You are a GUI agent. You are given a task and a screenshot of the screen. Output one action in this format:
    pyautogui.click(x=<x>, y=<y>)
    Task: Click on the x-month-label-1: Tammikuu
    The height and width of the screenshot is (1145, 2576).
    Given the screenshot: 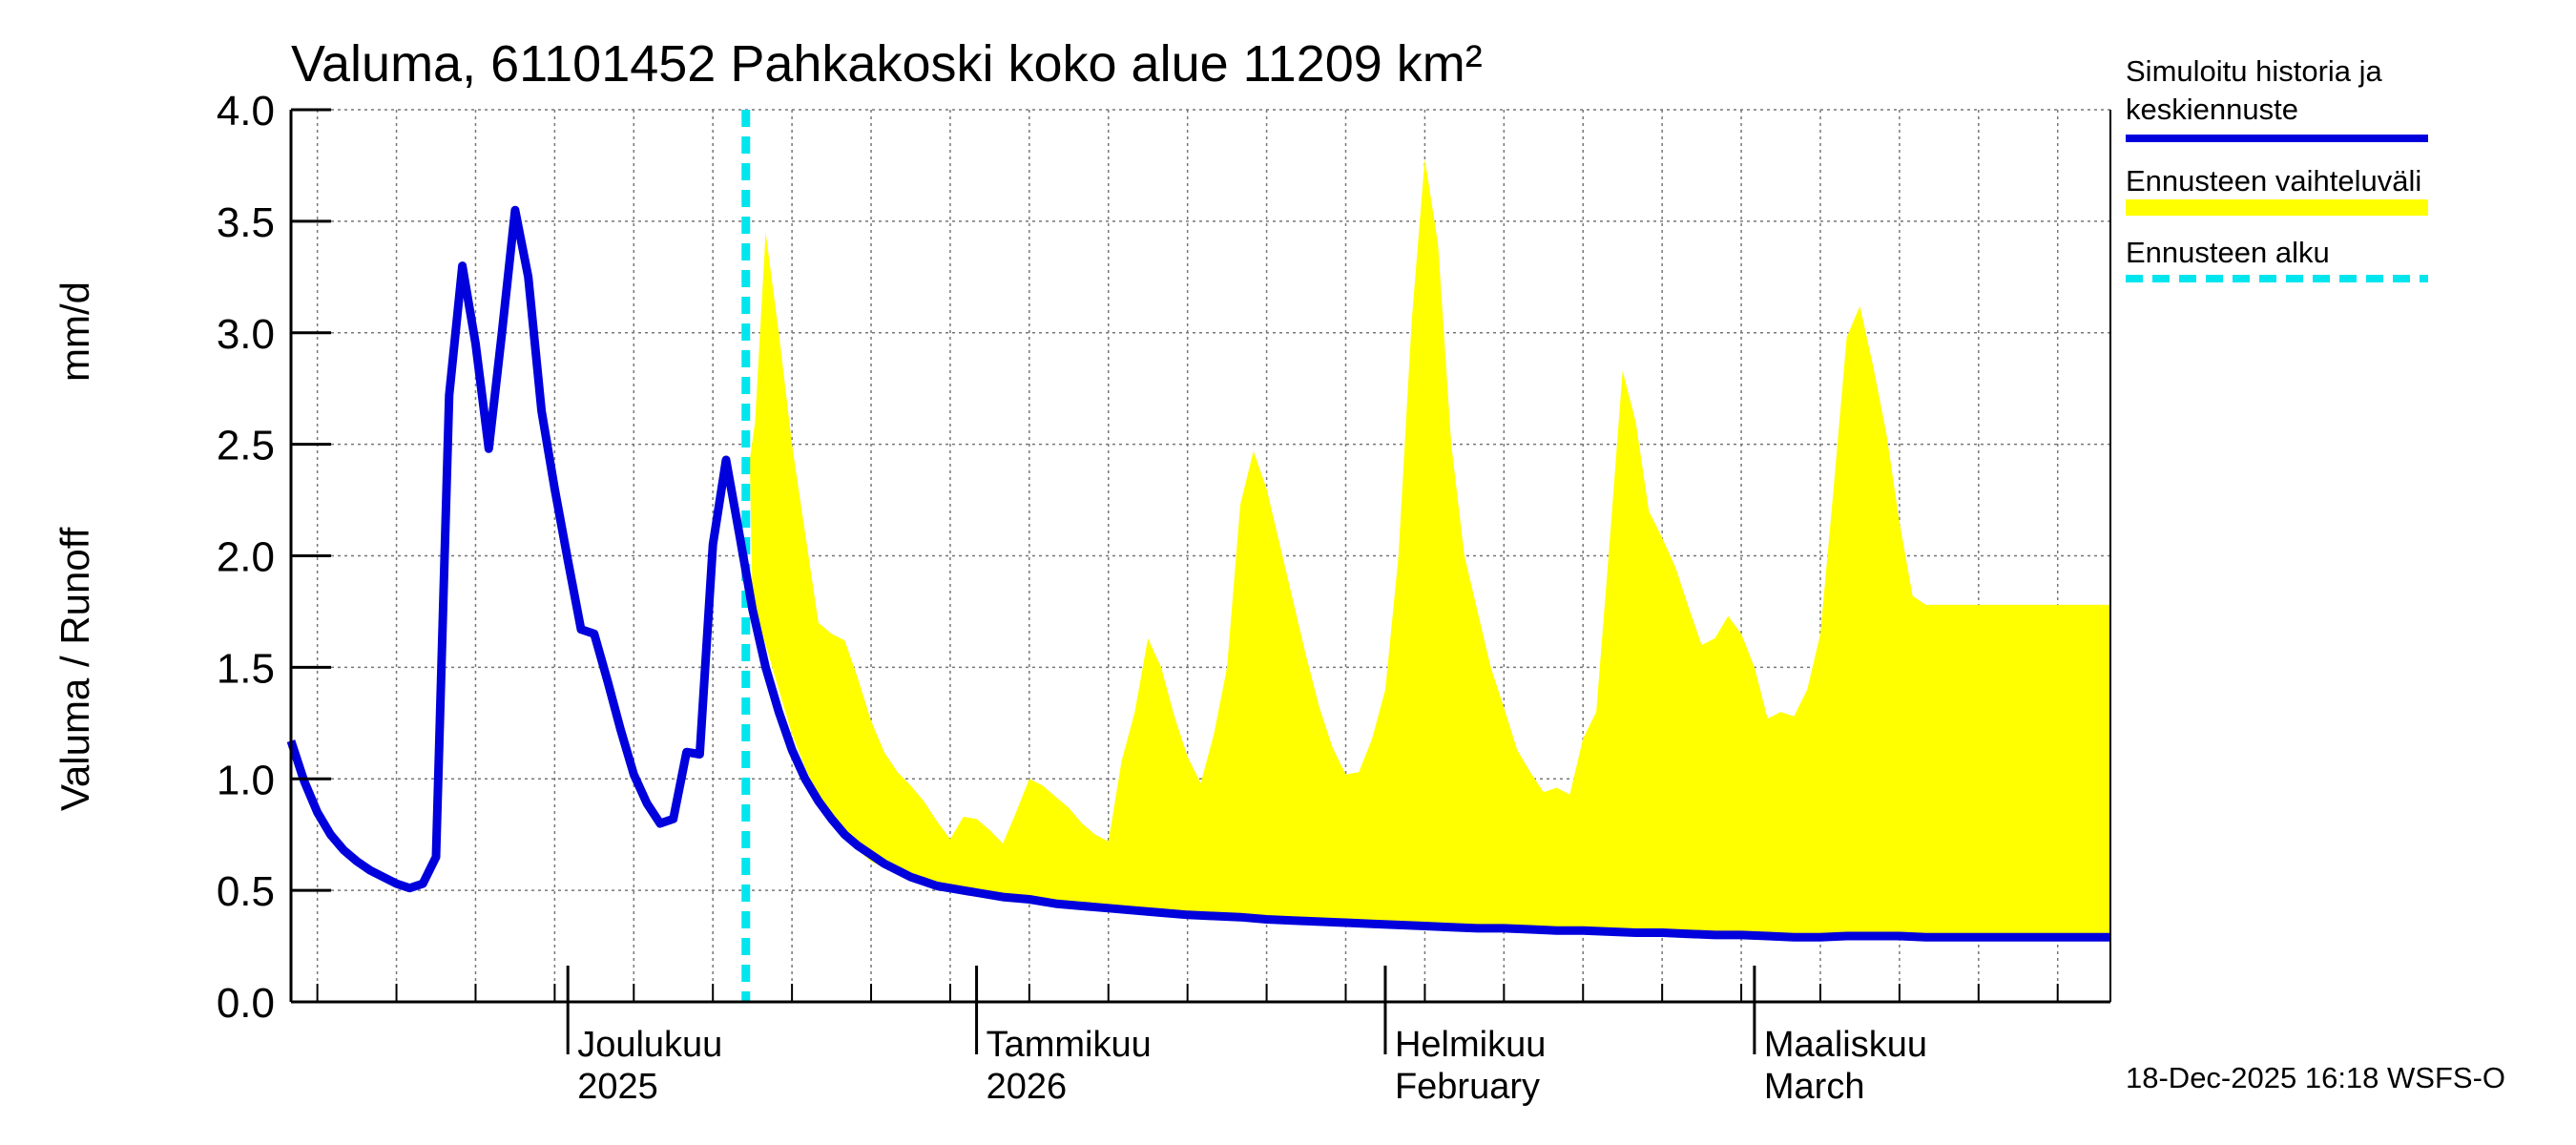 What is the action you would take?
    pyautogui.click(x=1069, y=1045)
    